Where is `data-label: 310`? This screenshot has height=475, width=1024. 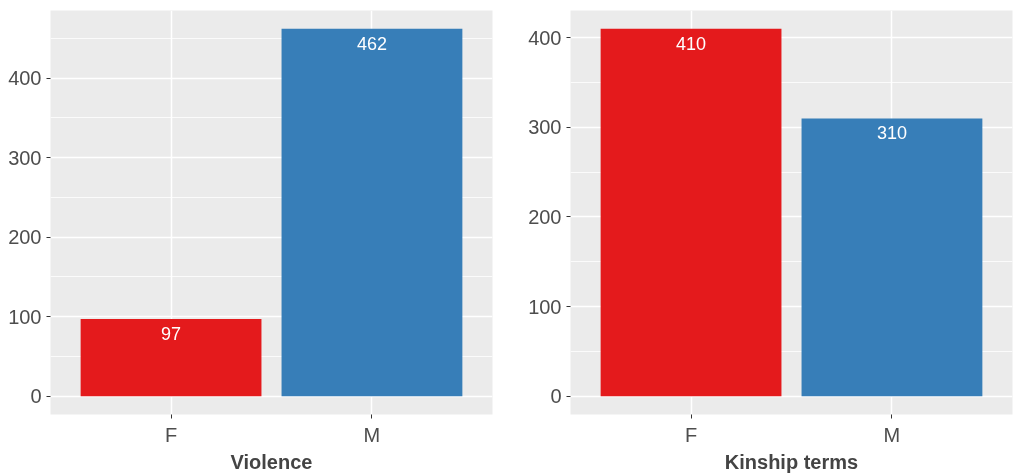 data-label: 310 is located at coordinates (891, 133).